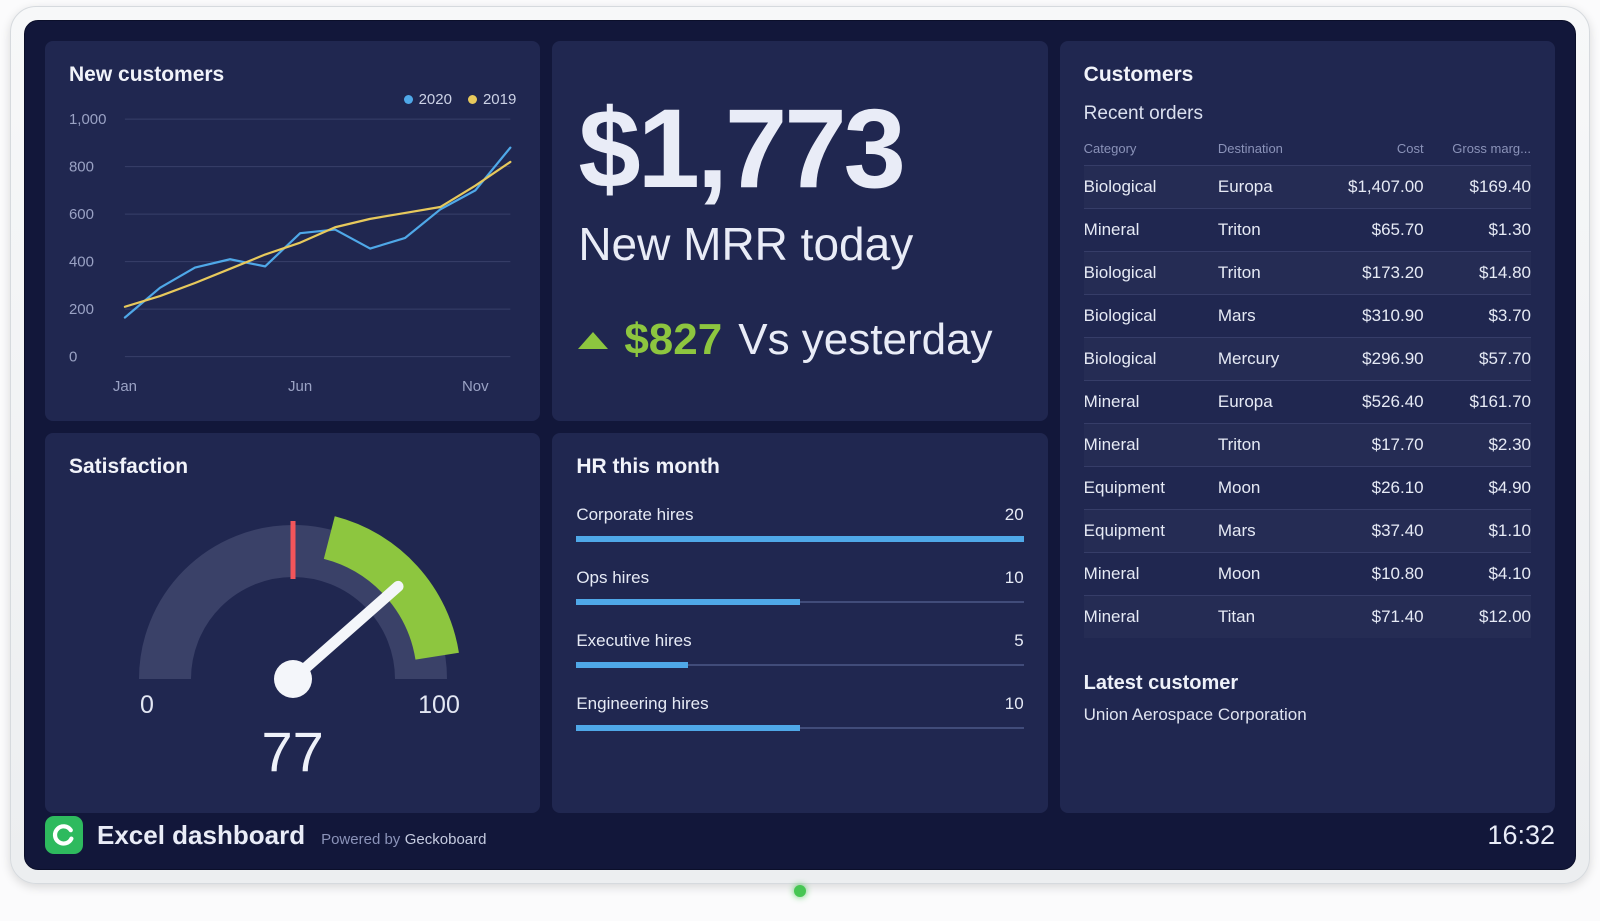 The height and width of the screenshot is (921, 1600). I want to click on gauge-area: 0 100, so click(292, 604).